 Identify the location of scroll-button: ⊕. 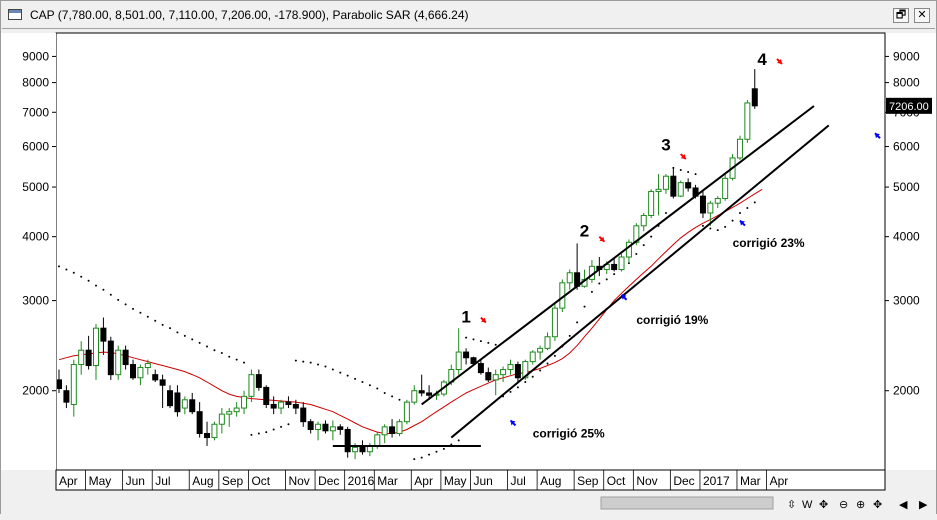
(860, 505).